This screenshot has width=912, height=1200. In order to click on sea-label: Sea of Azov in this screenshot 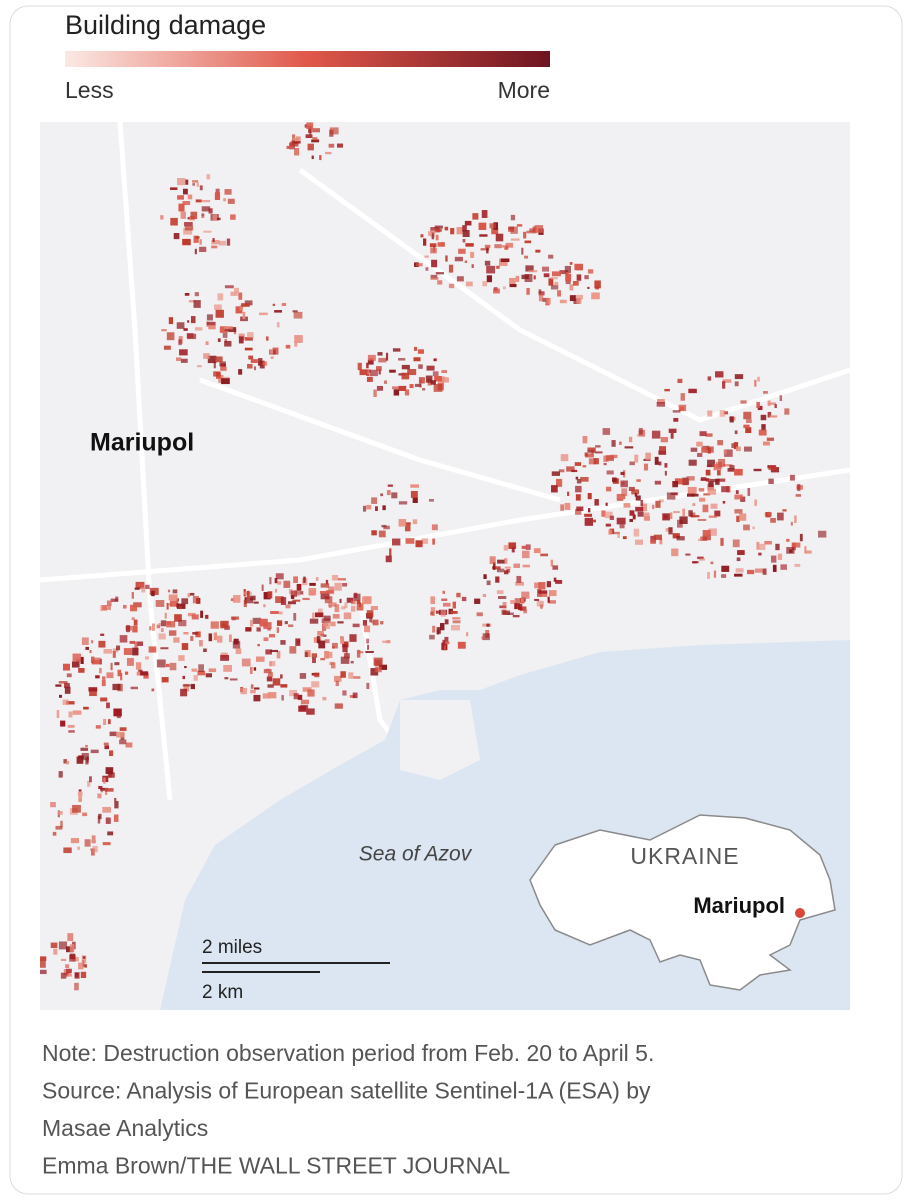, I will do `click(416, 854)`.